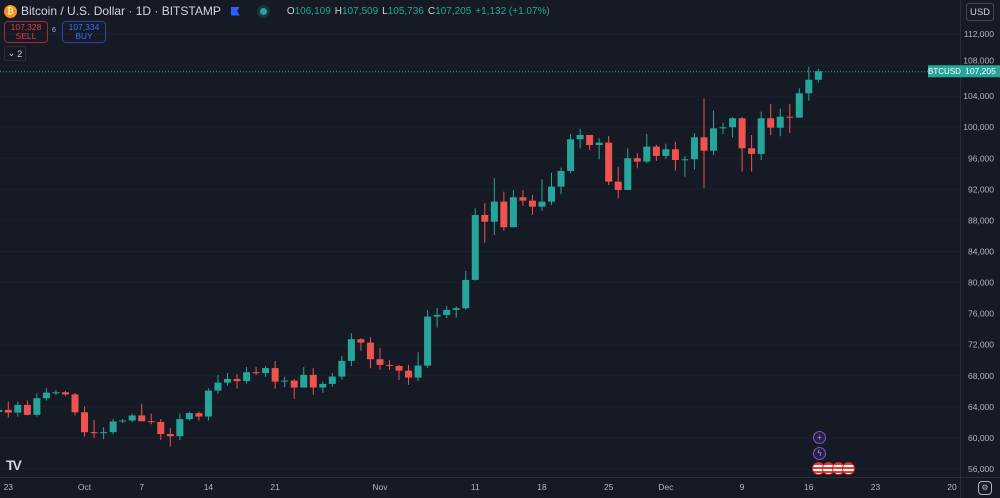 This screenshot has height=498, width=1000. What do you see at coordinates (121, 11) in the screenshot?
I see `symbol-title: Bitcoin / U.S. Dollar · 1D · BITSTAMP` at bounding box center [121, 11].